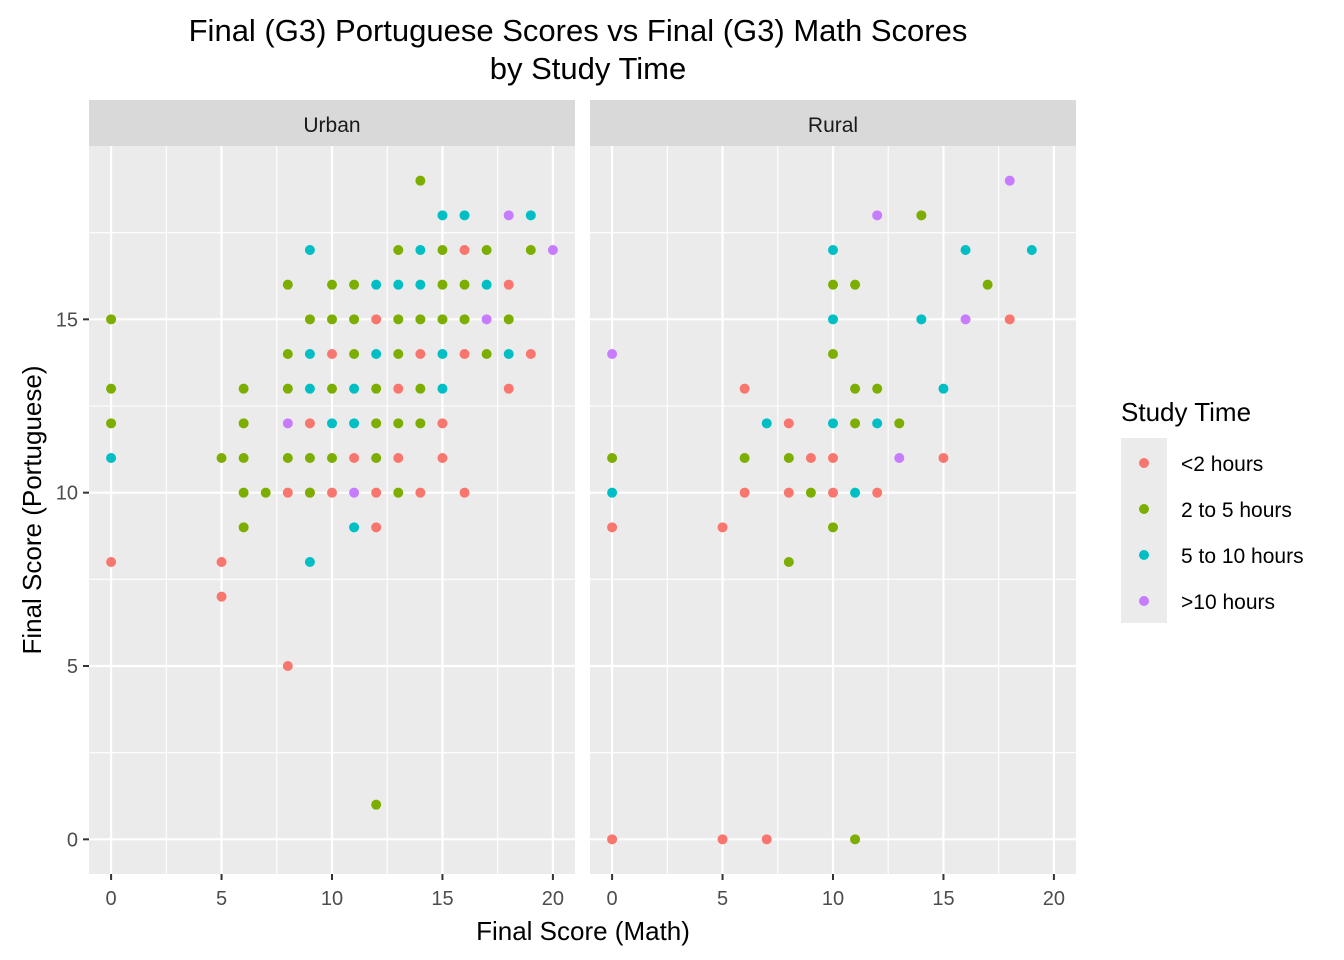 Image resolution: width=1344 pixels, height=960 pixels. I want to click on y-tick-label: 10, so click(67, 494).